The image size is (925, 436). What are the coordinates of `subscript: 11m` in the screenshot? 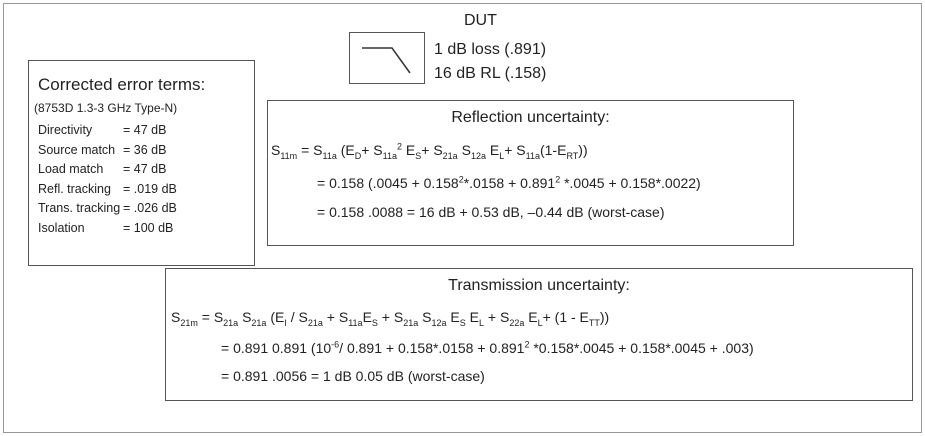 It's located at (289, 155).